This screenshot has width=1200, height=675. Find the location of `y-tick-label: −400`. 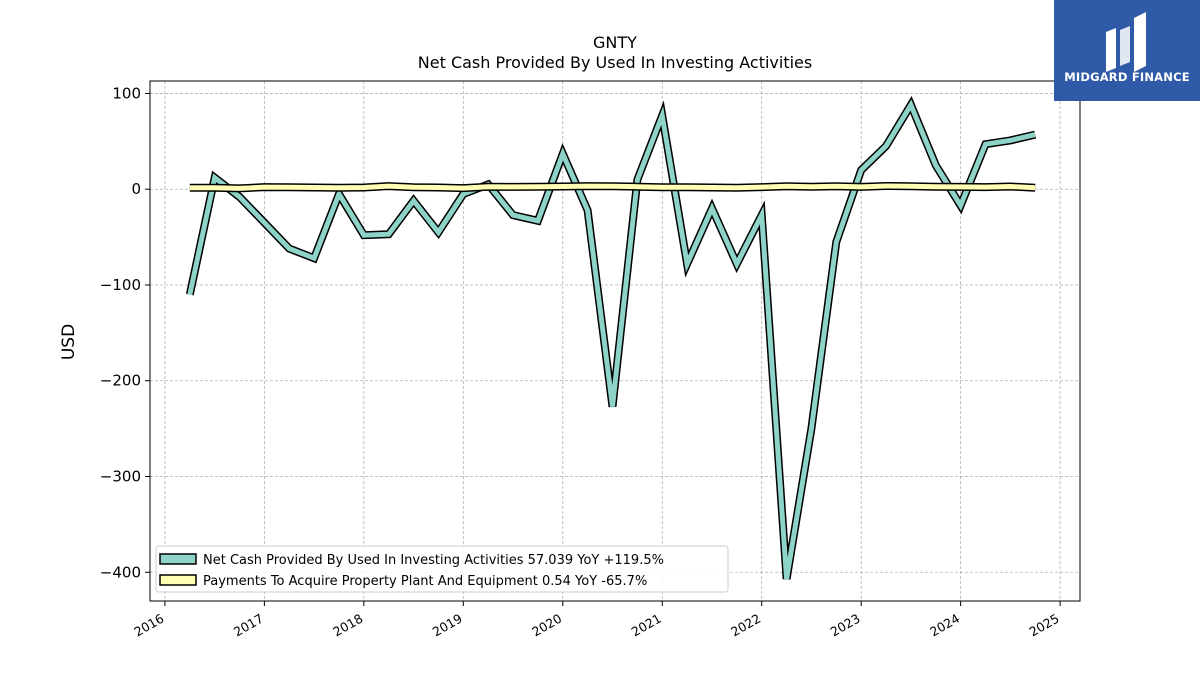

y-tick-label: −400 is located at coordinates (120, 572).